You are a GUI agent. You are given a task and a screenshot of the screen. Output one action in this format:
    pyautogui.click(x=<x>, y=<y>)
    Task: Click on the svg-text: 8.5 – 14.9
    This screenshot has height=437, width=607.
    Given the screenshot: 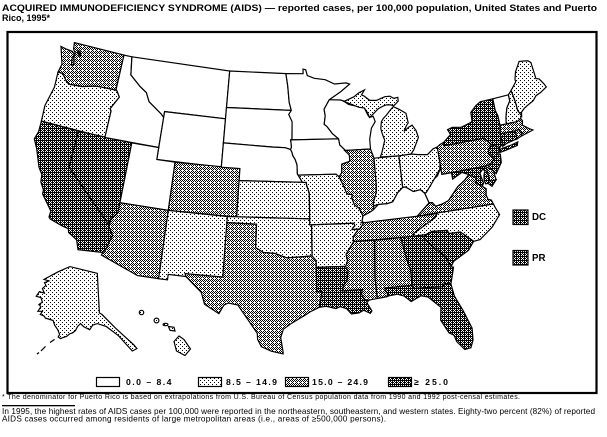 What is the action you would take?
    pyautogui.click(x=251, y=382)
    